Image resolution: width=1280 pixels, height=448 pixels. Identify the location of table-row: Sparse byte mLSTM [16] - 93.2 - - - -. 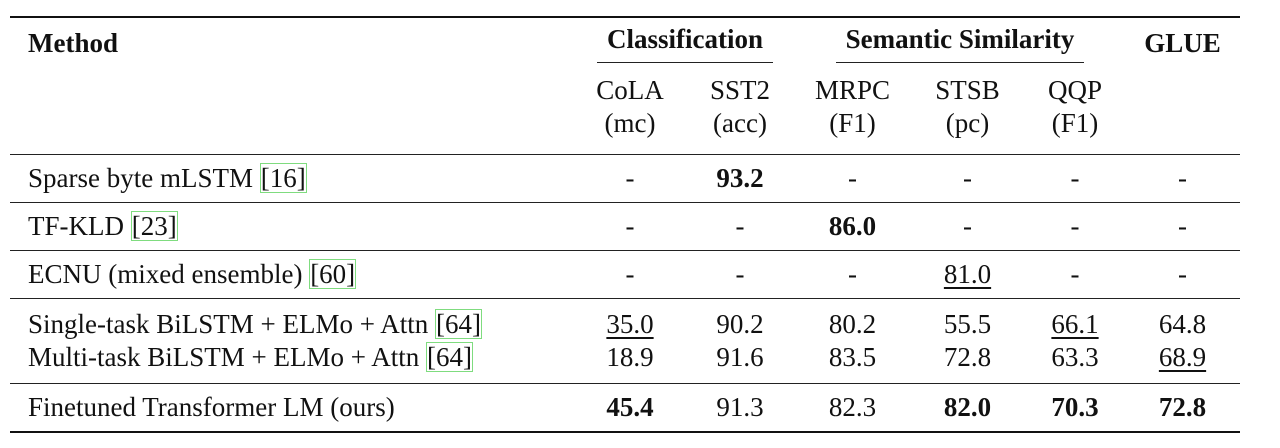
(625, 179).